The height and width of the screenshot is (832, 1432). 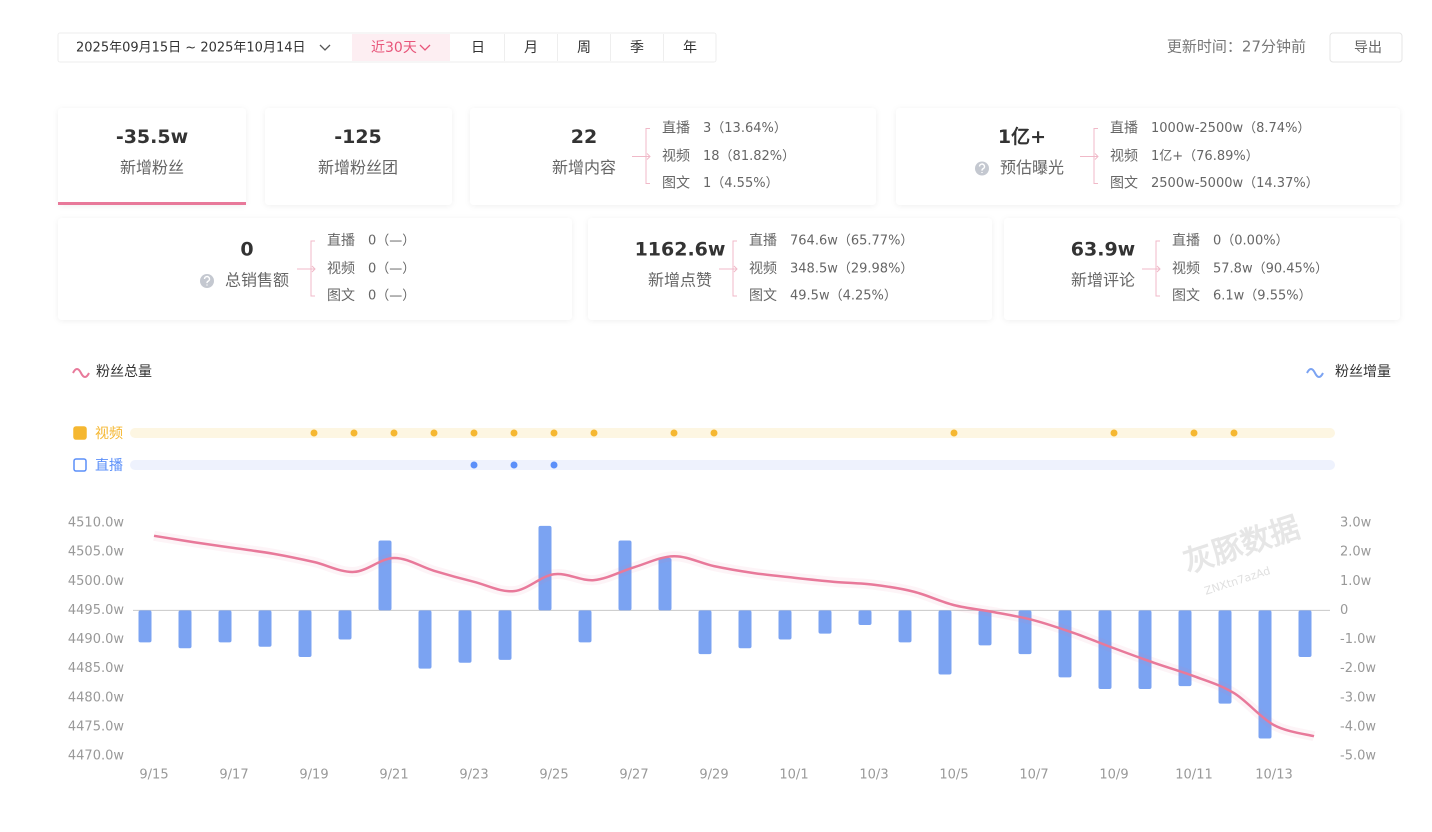 What do you see at coordinates (531, 48) in the screenshot?
I see `period-tab: 月` at bounding box center [531, 48].